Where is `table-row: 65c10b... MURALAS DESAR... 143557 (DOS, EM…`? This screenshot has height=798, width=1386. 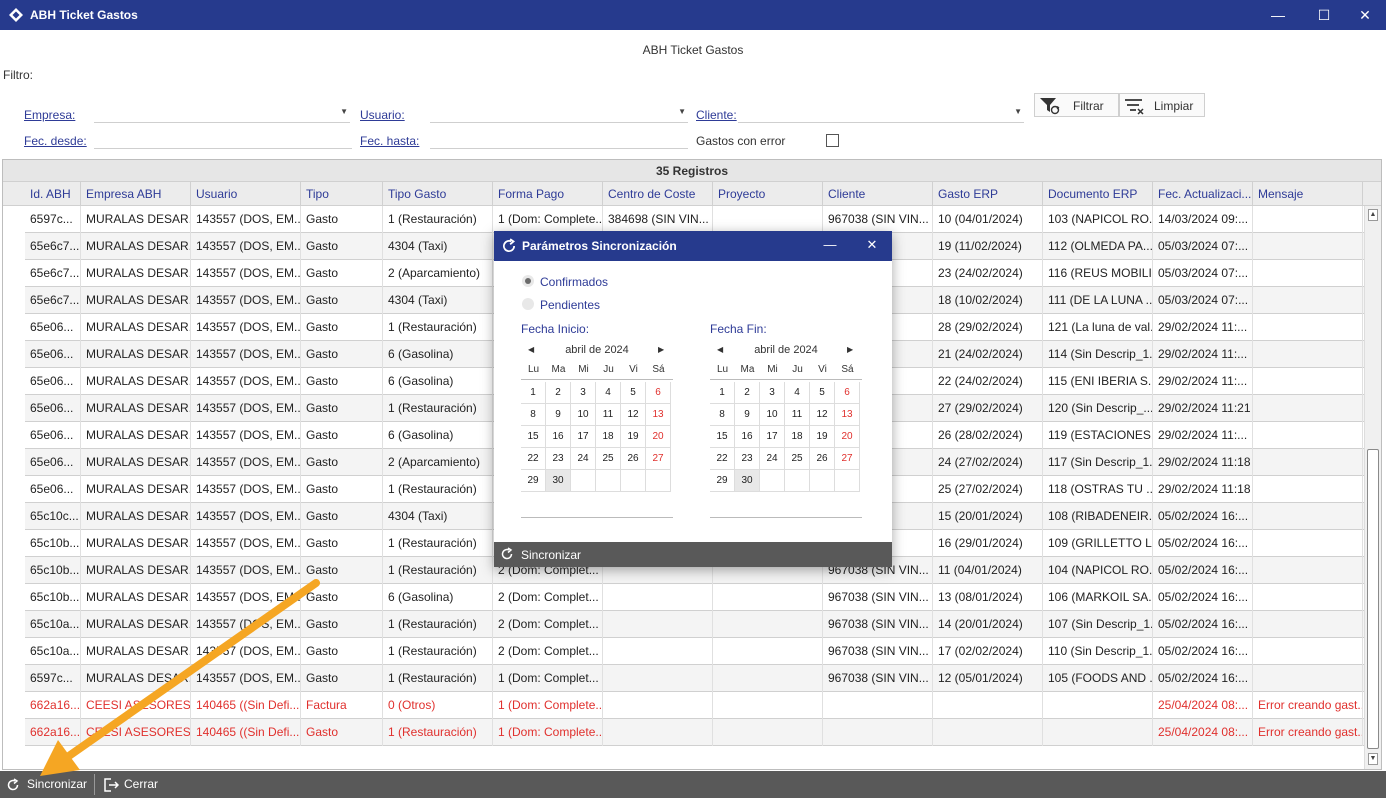
table-row: 65c10b... MURALAS DESAR... 143557 (DOS, EM… is located at coordinates (695, 597).